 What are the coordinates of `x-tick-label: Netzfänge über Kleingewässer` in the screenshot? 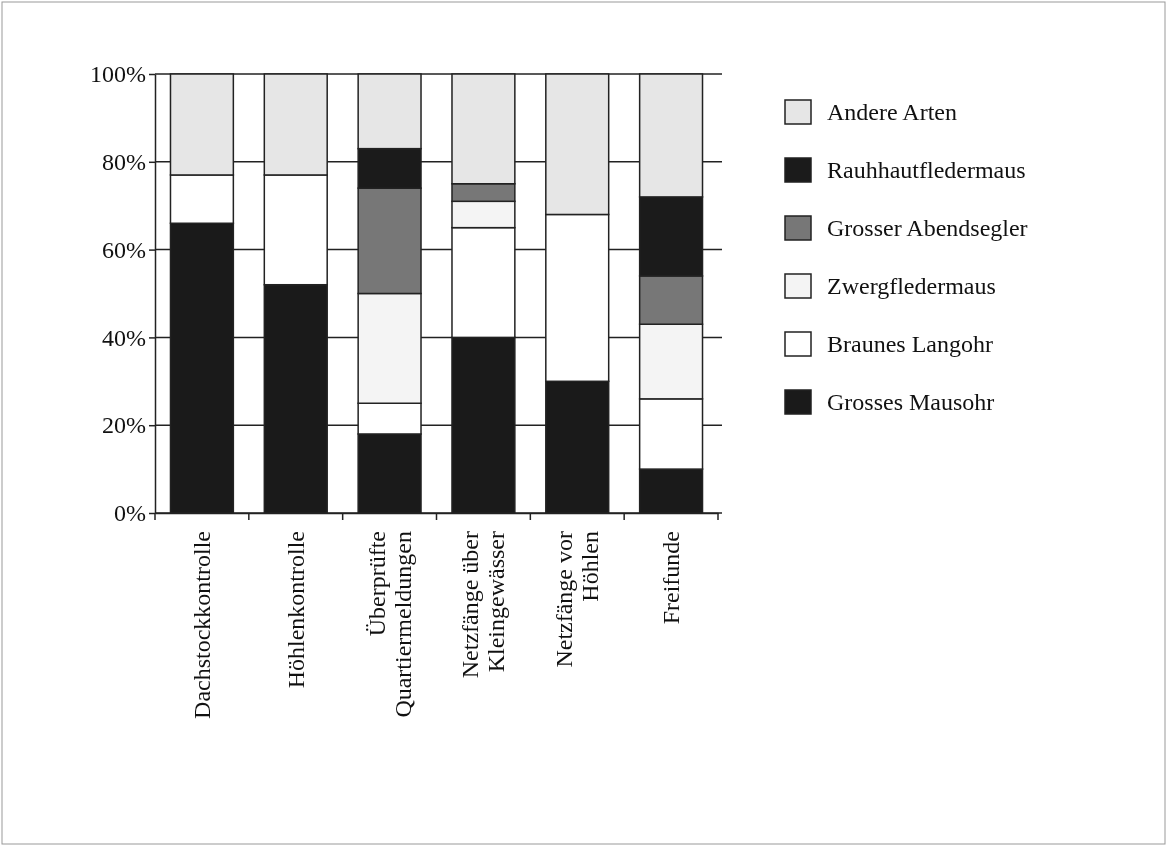 It's located at (483, 604).